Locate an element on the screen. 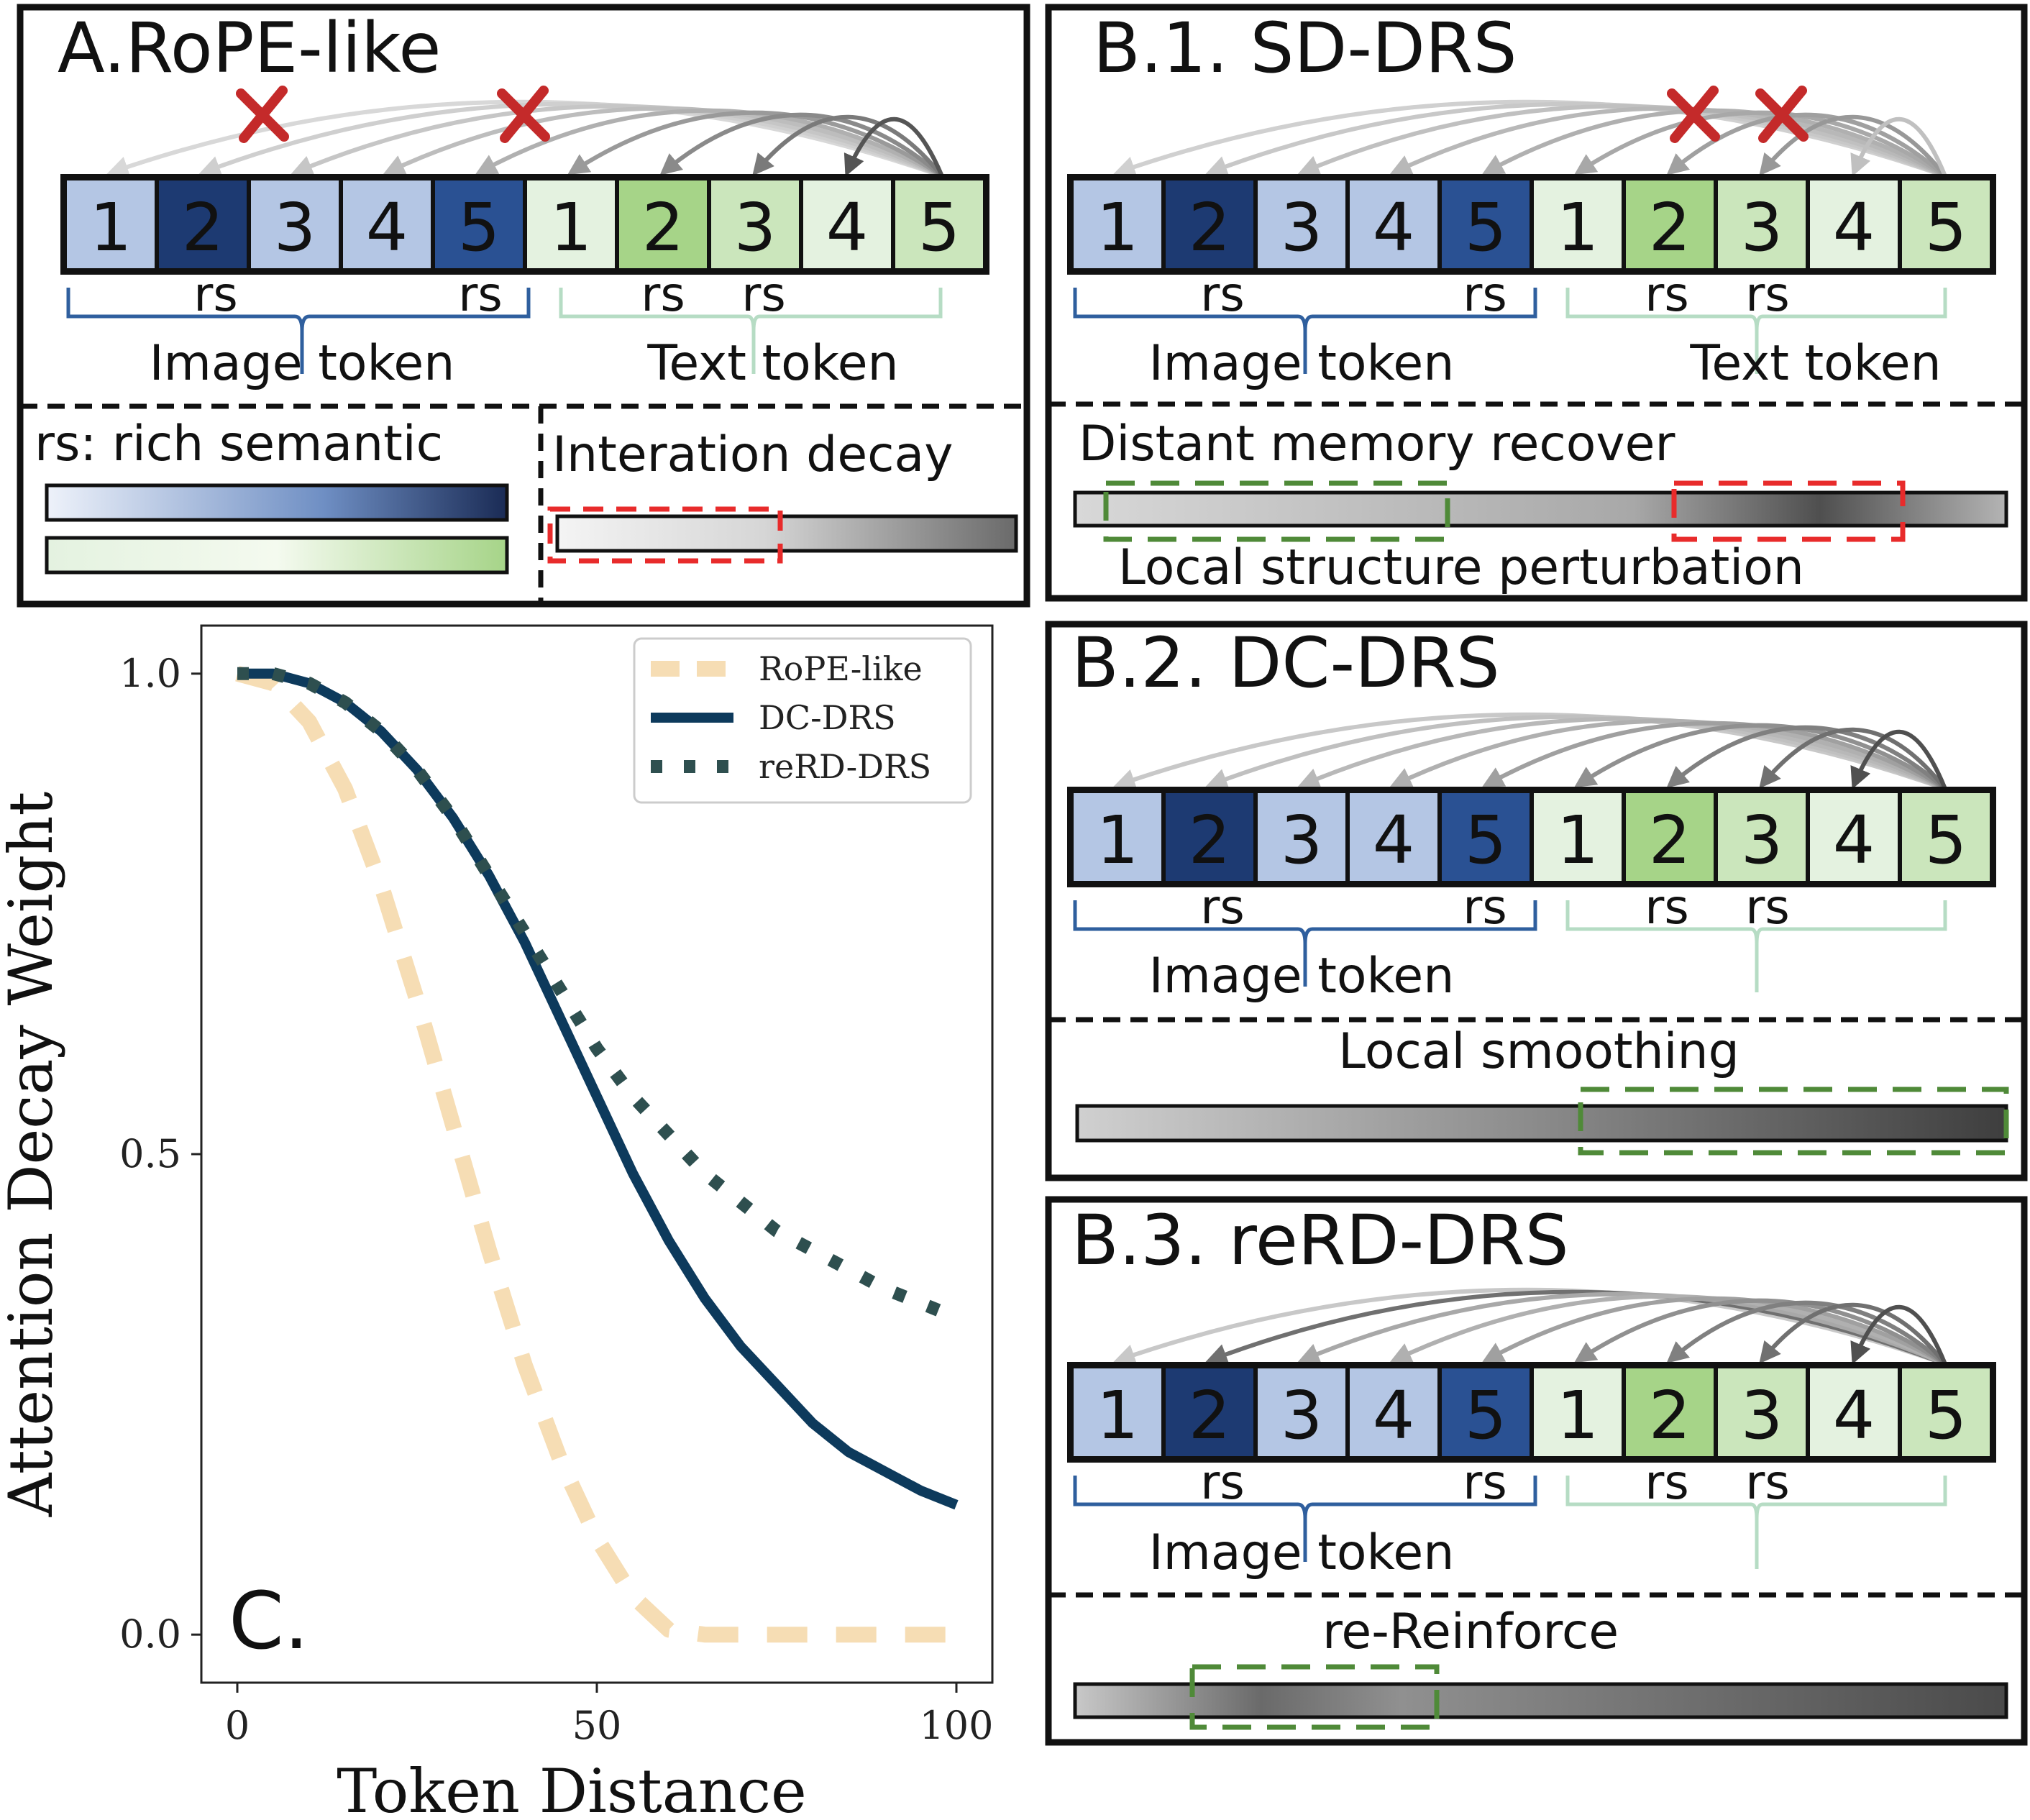 The image size is (2030, 1820). panel-a-token-number-4: 4 is located at coordinates (387, 227).